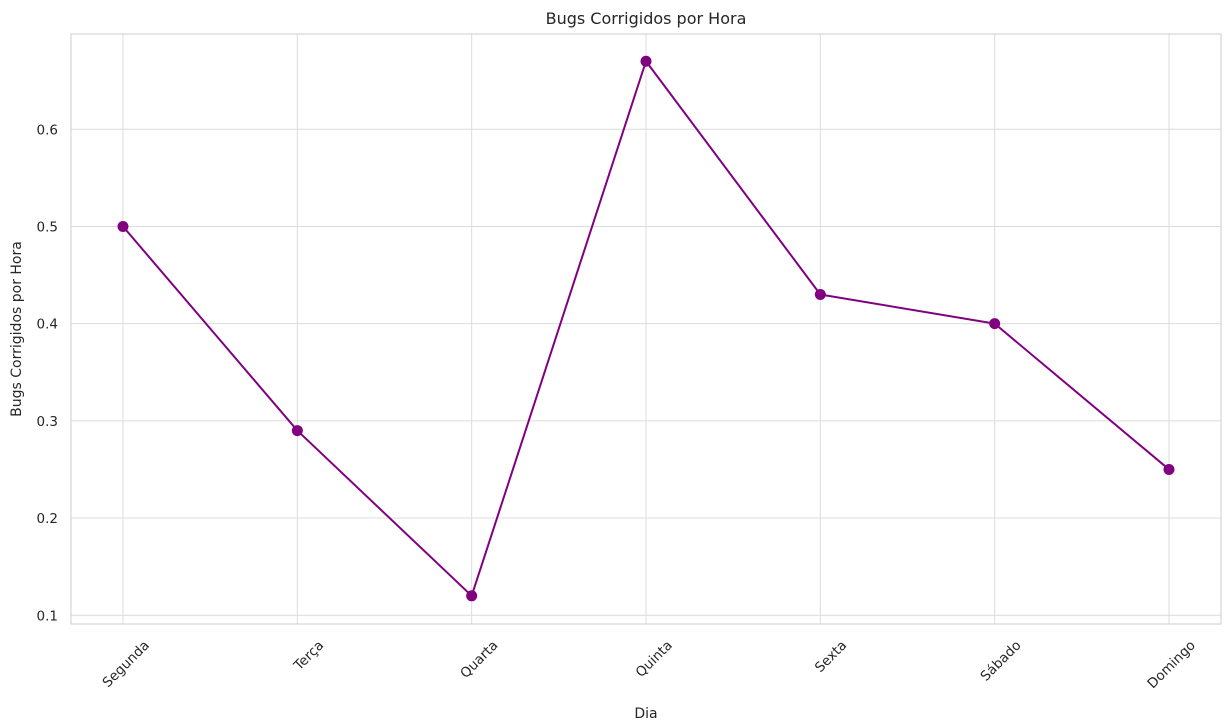  I want to click on data-point-sábado, so click(995, 324).